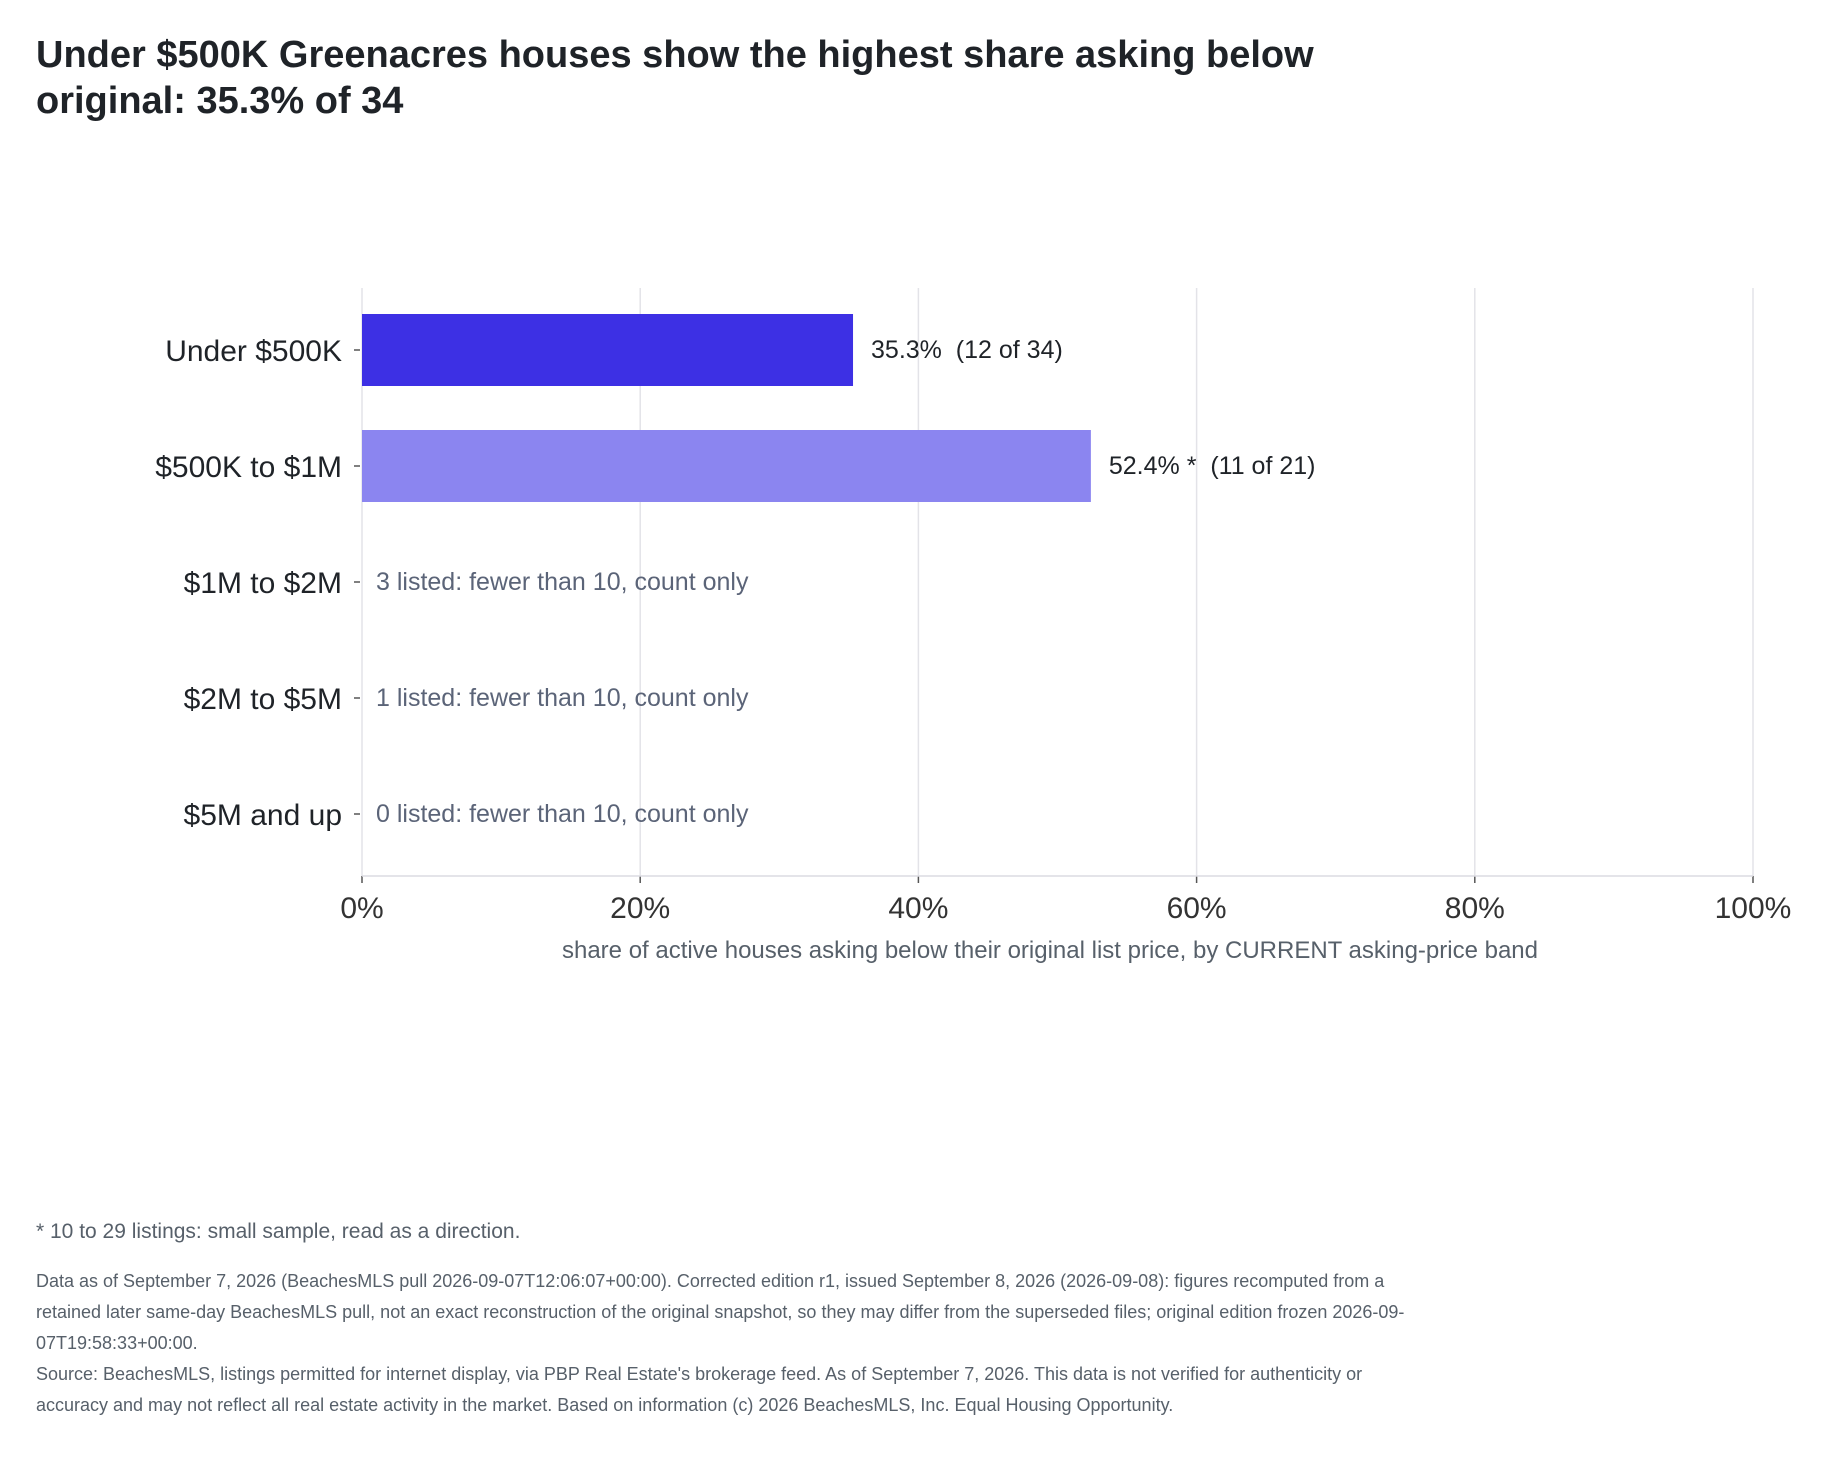 This screenshot has width=1821, height=1477. What do you see at coordinates (253, 351) in the screenshot?
I see `y-tick-label: Under $500K` at bounding box center [253, 351].